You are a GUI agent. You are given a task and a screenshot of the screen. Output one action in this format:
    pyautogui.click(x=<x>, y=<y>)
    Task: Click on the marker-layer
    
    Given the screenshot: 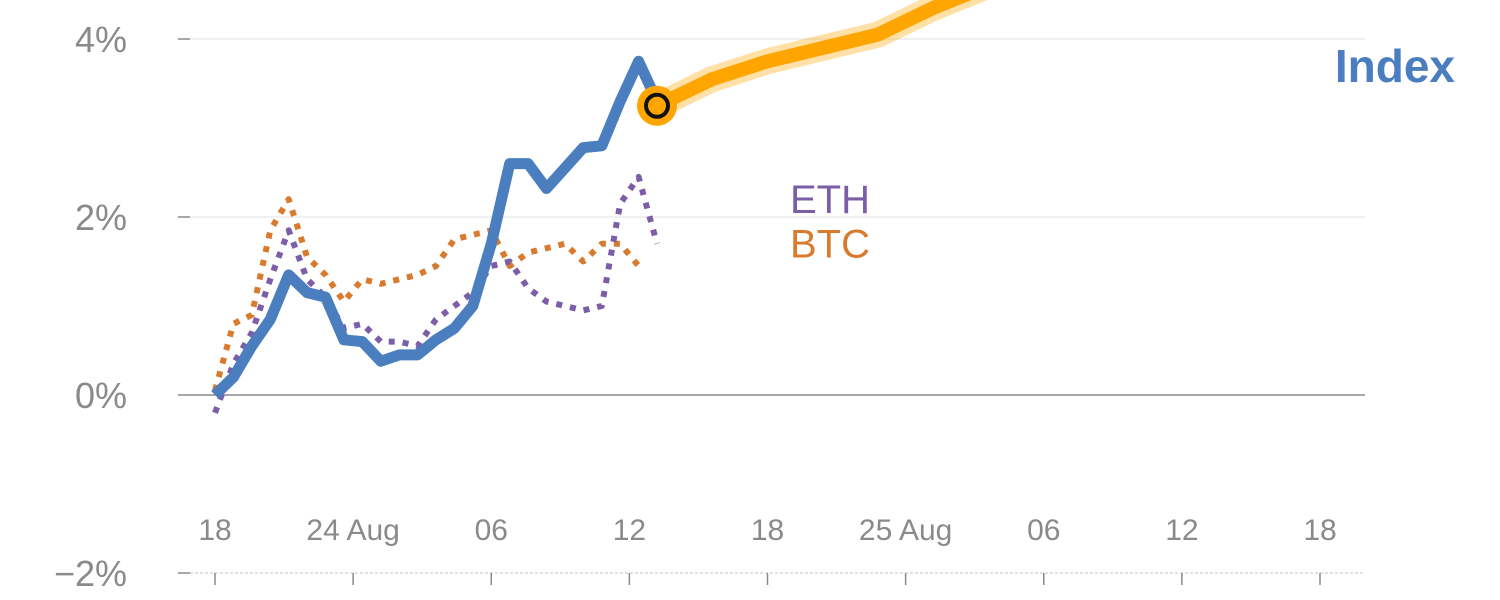 What is the action you would take?
    pyautogui.click(x=657, y=105)
    